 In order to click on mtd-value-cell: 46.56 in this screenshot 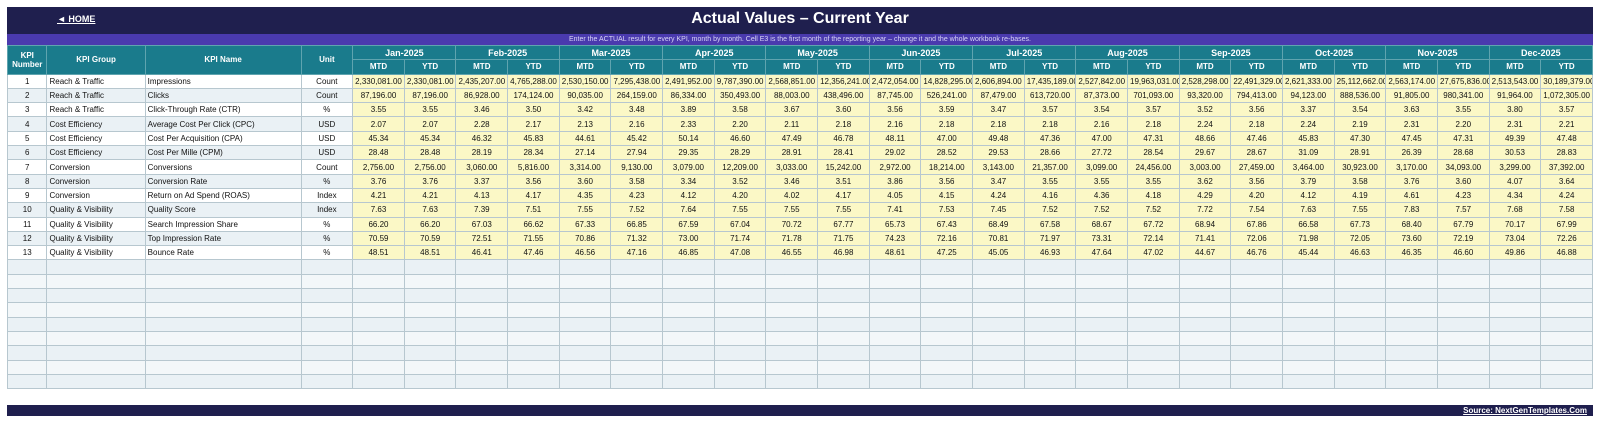, I will do `click(585, 253)`.